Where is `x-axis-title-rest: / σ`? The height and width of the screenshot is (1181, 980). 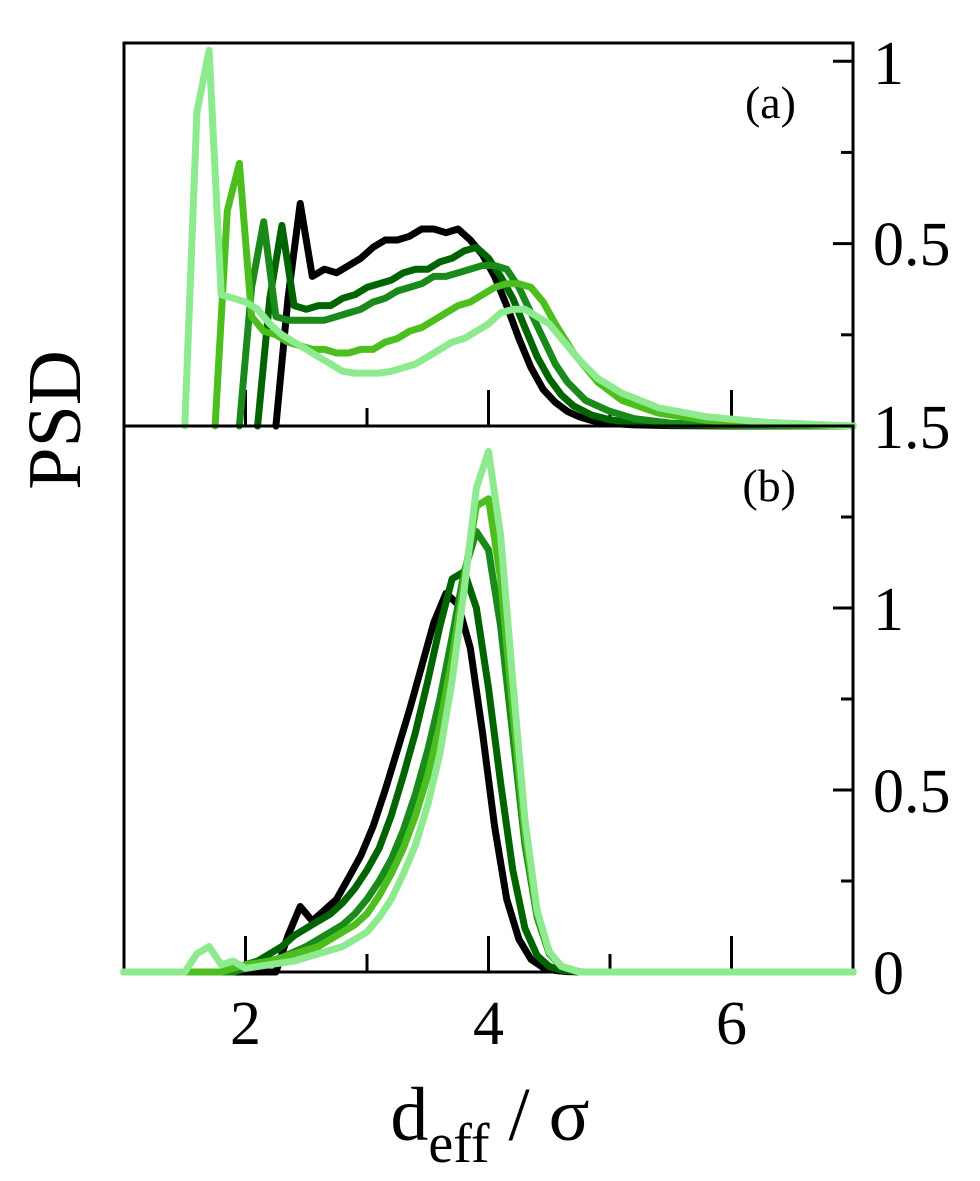
x-axis-title-rest: / σ is located at coordinates (540, 1115).